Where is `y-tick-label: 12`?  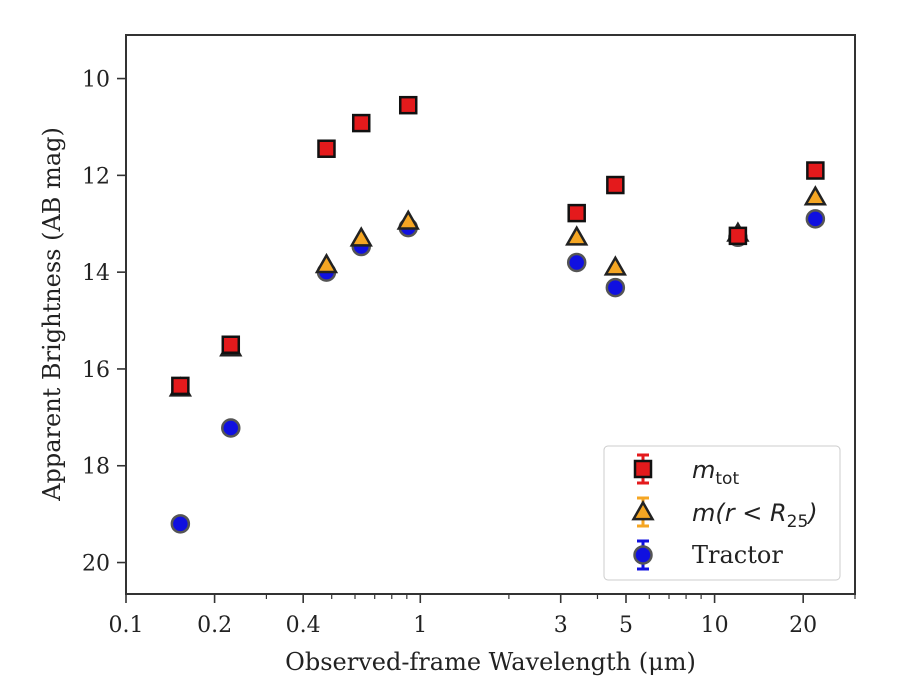
y-tick-label: 12 is located at coordinates (96, 176).